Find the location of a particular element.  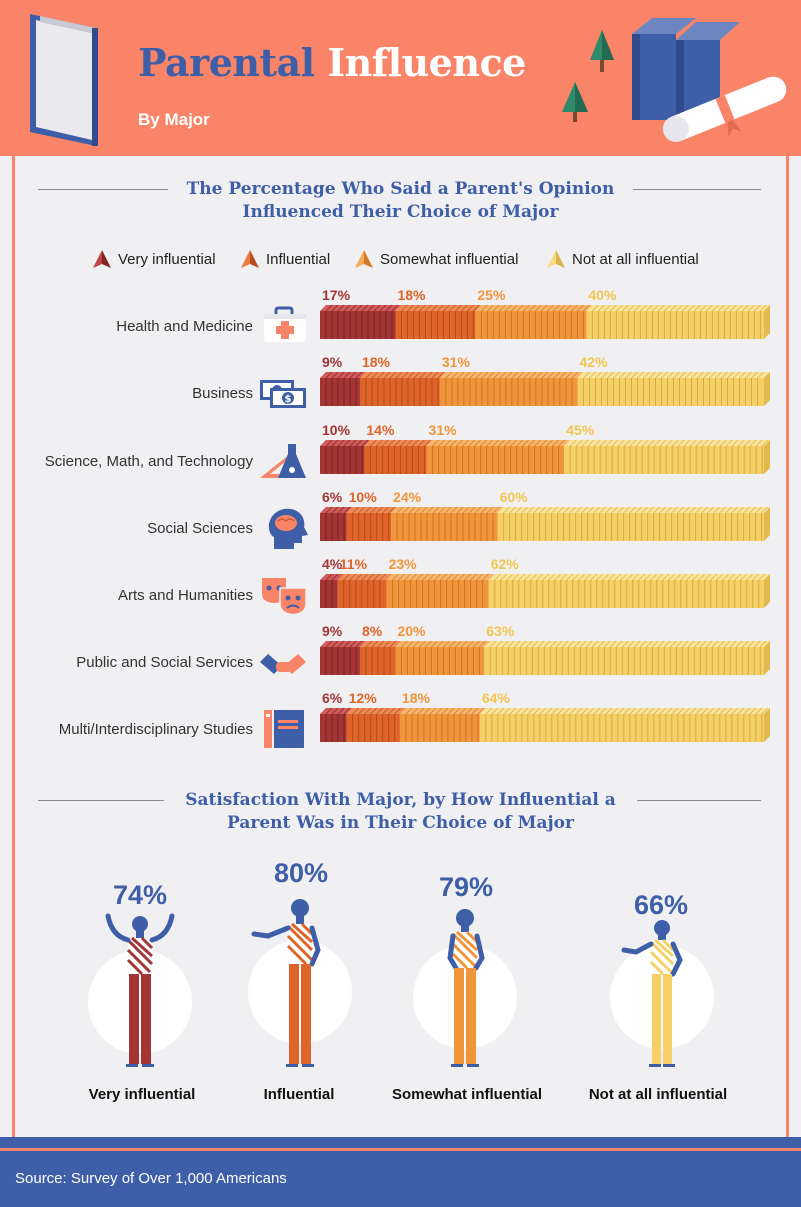

first-aid-kit-icon is located at coordinates (285, 324).